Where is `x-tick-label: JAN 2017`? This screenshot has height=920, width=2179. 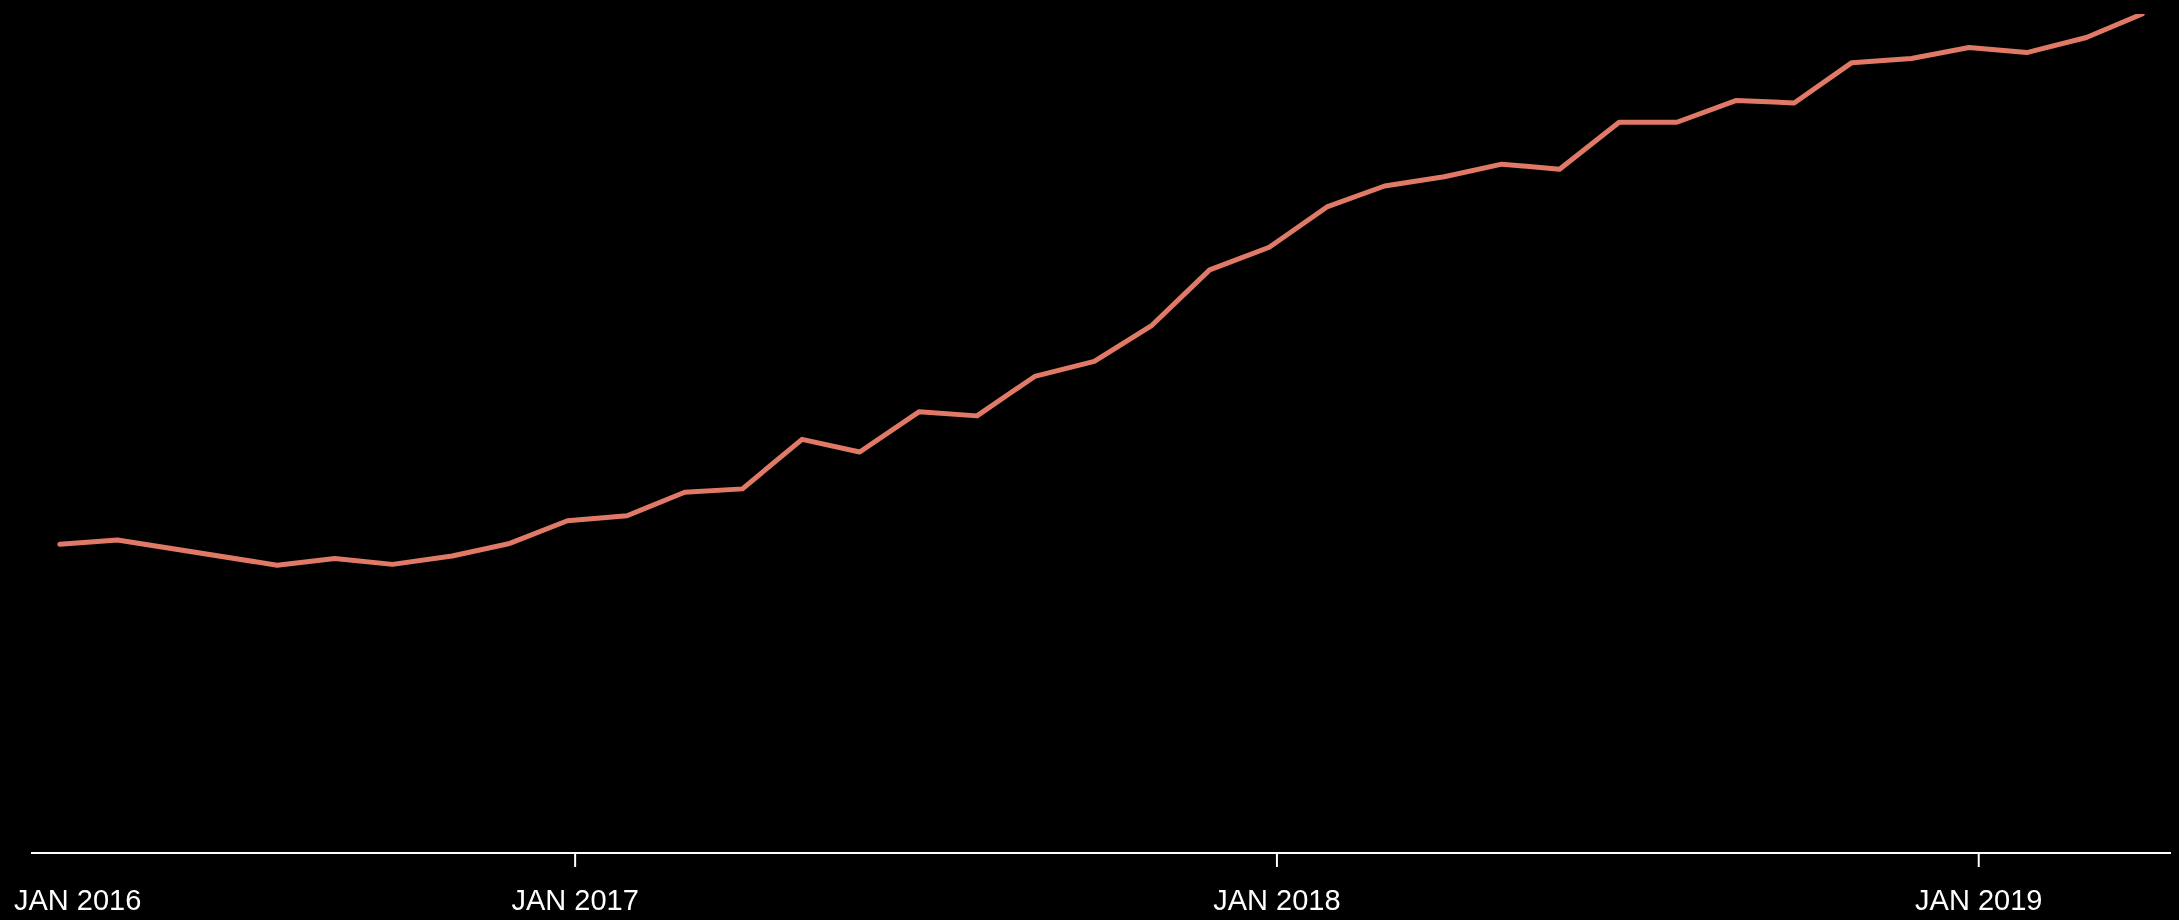
x-tick-label: JAN 2017 is located at coordinates (575, 899).